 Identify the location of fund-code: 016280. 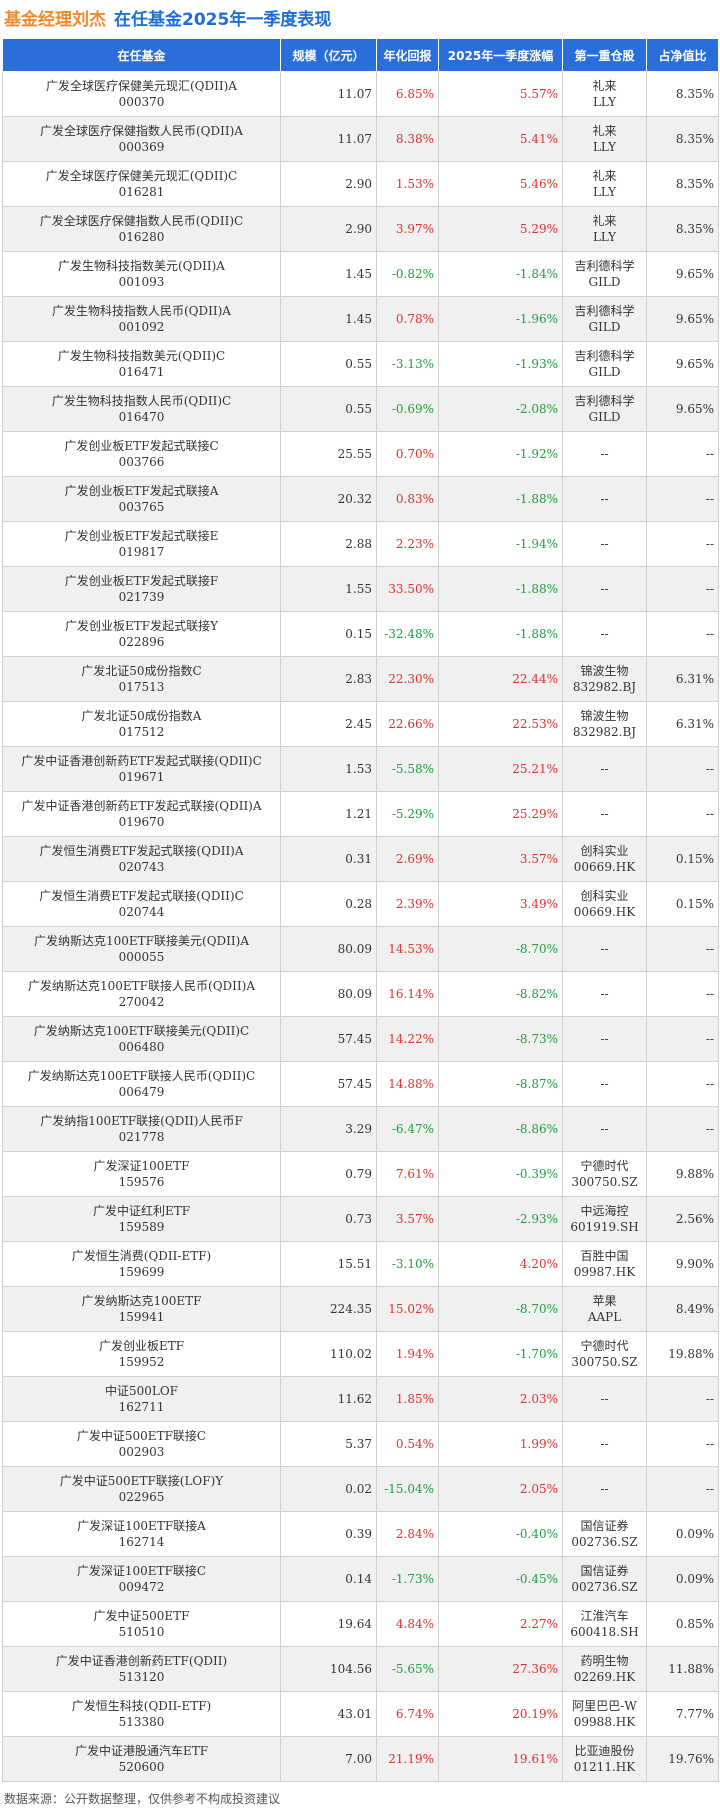
(141, 237).